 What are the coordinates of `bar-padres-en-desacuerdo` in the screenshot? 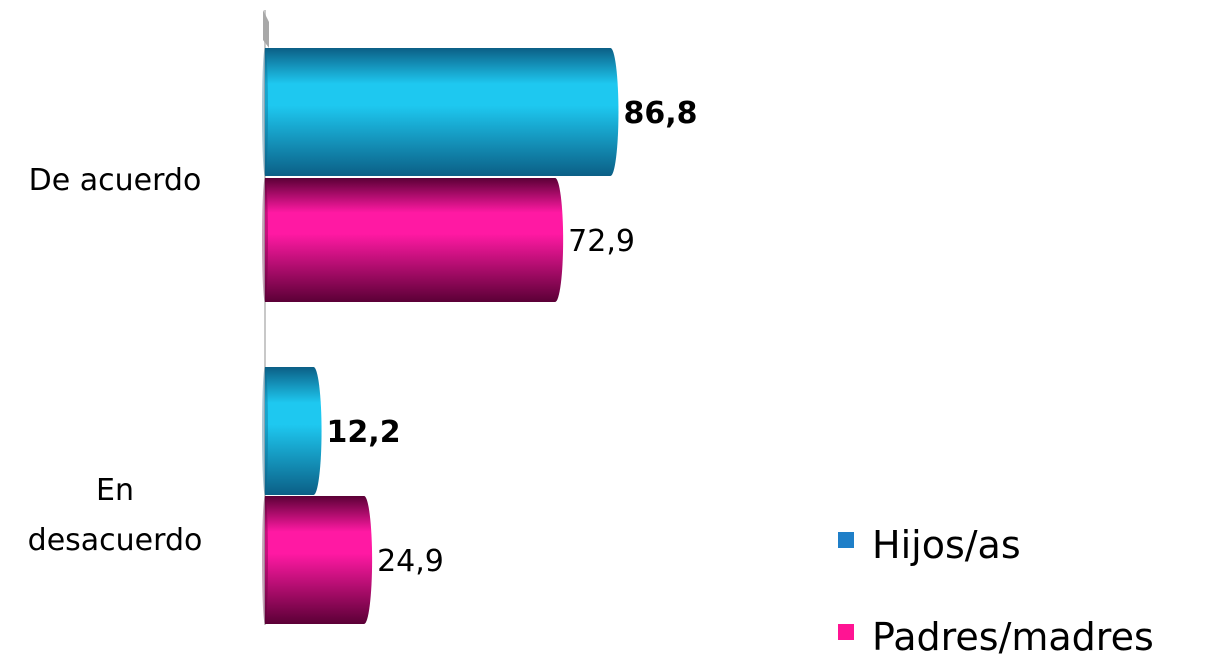 It's located at (317, 560).